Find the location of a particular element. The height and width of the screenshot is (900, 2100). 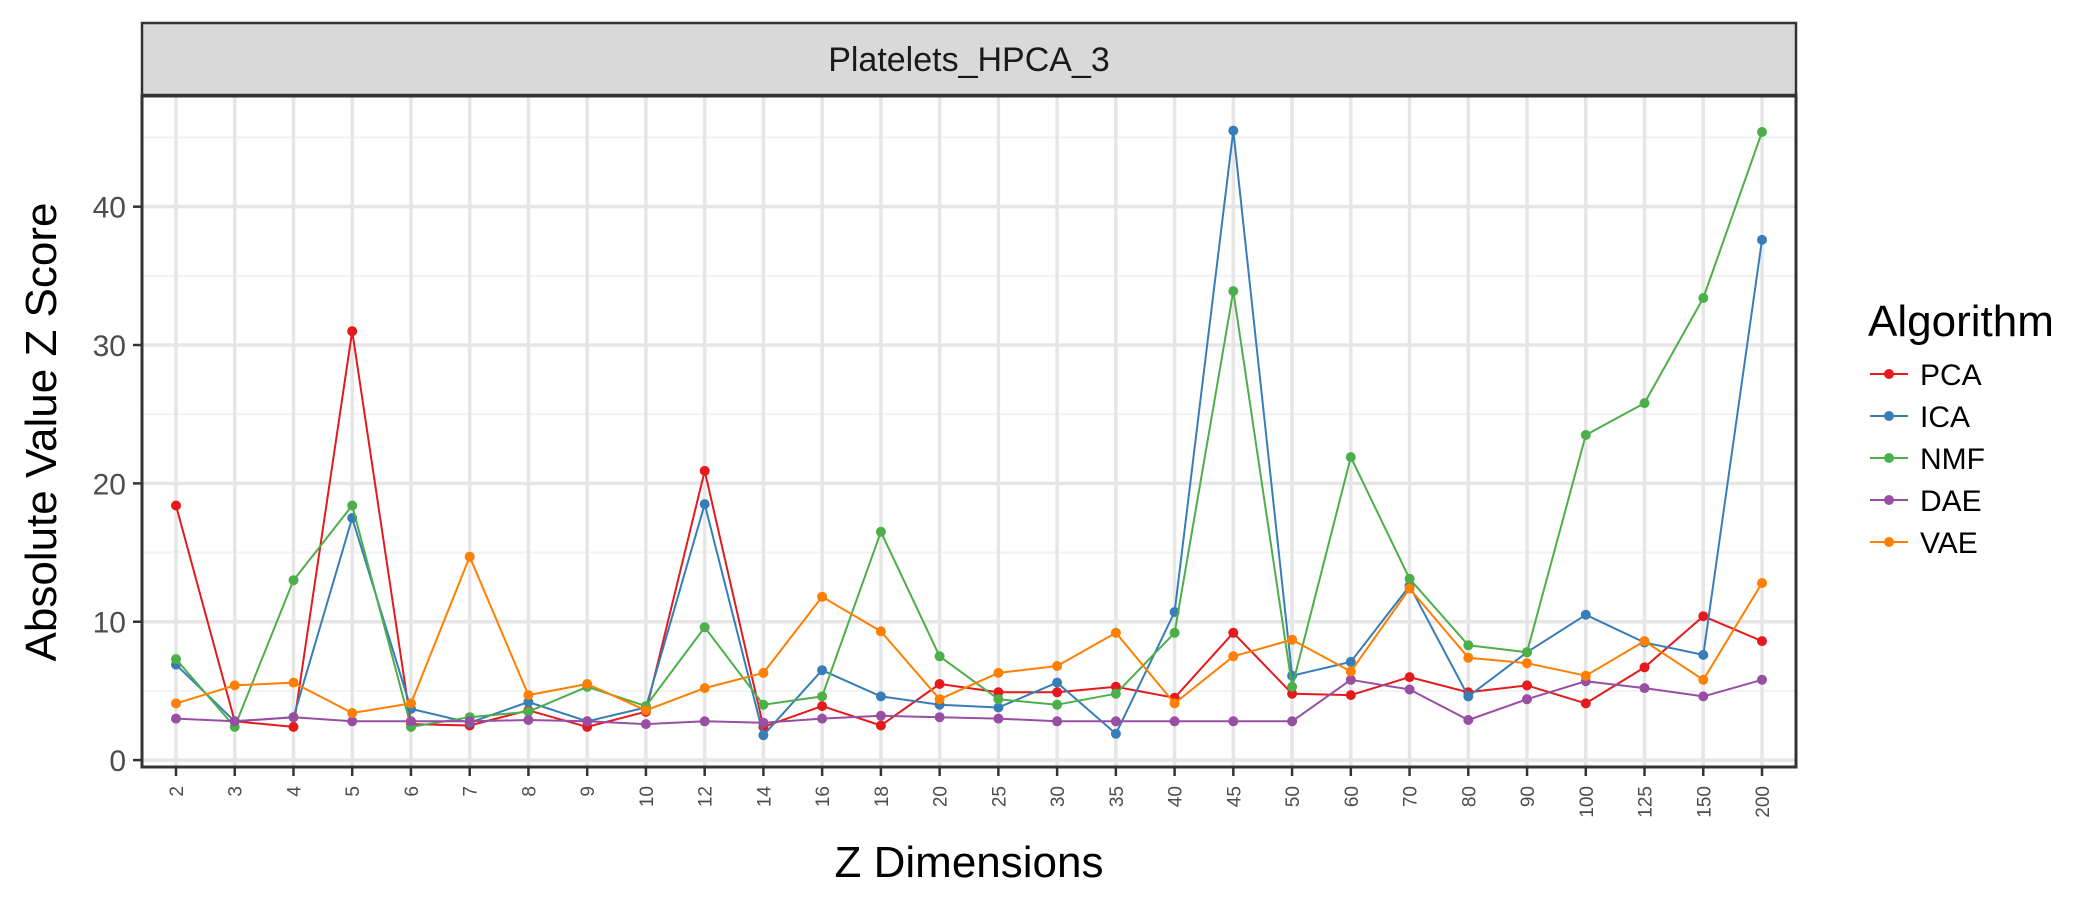

x-tick-label: 9 is located at coordinates (588, 791).